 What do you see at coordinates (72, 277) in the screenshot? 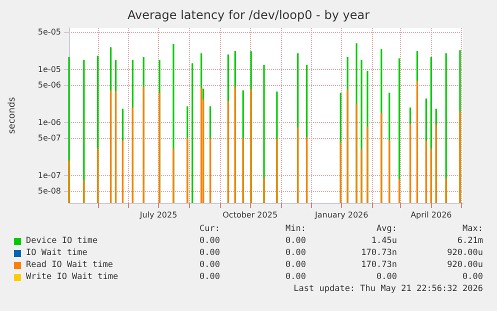
I see `legend-label: Write IO Wait time` at bounding box center [72, 277].